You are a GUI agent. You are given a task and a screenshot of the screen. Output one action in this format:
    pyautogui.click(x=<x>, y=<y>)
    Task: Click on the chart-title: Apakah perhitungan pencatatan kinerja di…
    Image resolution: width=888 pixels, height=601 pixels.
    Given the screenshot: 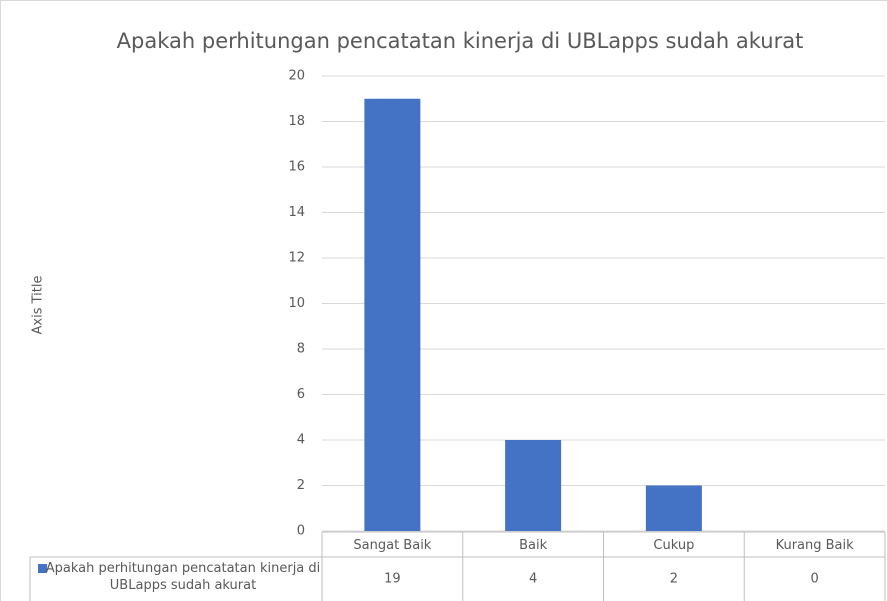 What is the action you would take?
    pyautogui.click(x=460, y=41)
    